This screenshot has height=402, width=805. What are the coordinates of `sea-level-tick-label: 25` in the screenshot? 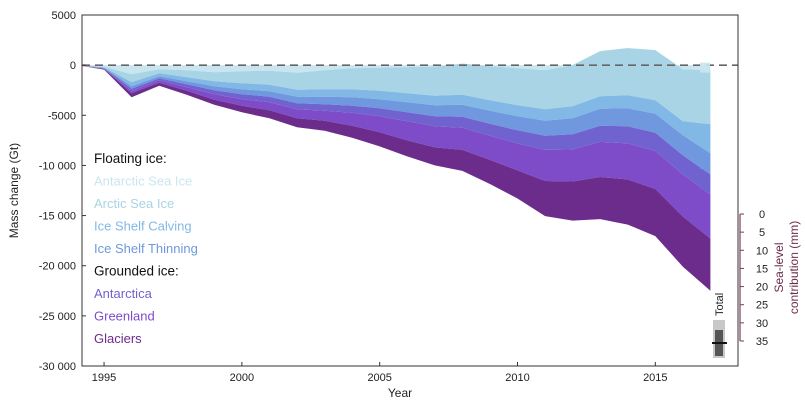 It's located at (762, 306).